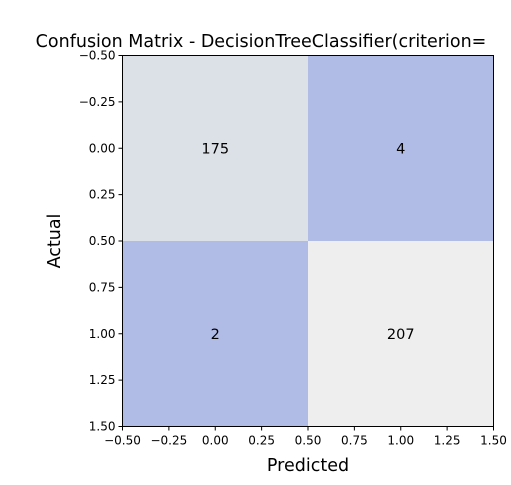  Describe the element at coordinates (122, 441) in the screenshot. I see `x-tick-label: −0.50` at that location.